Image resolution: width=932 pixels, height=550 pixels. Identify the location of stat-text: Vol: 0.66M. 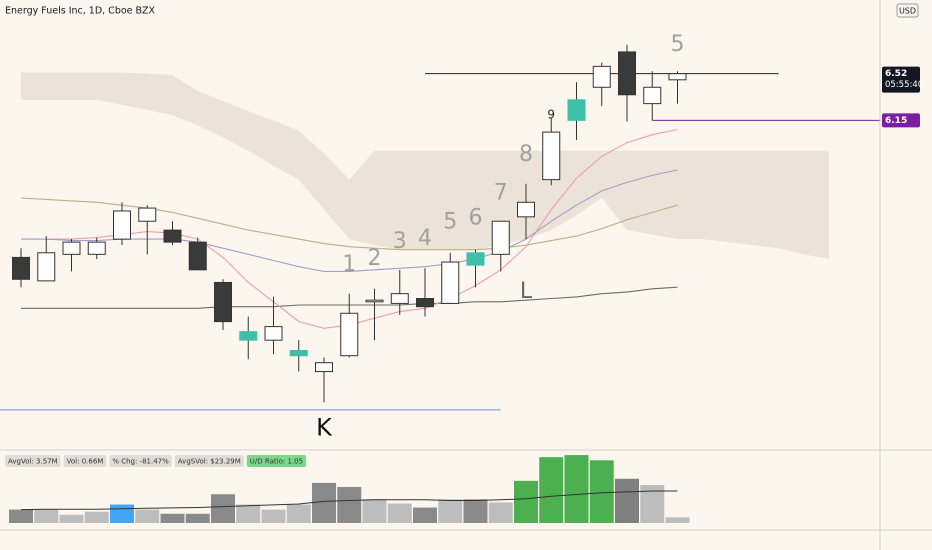
(85, 462).